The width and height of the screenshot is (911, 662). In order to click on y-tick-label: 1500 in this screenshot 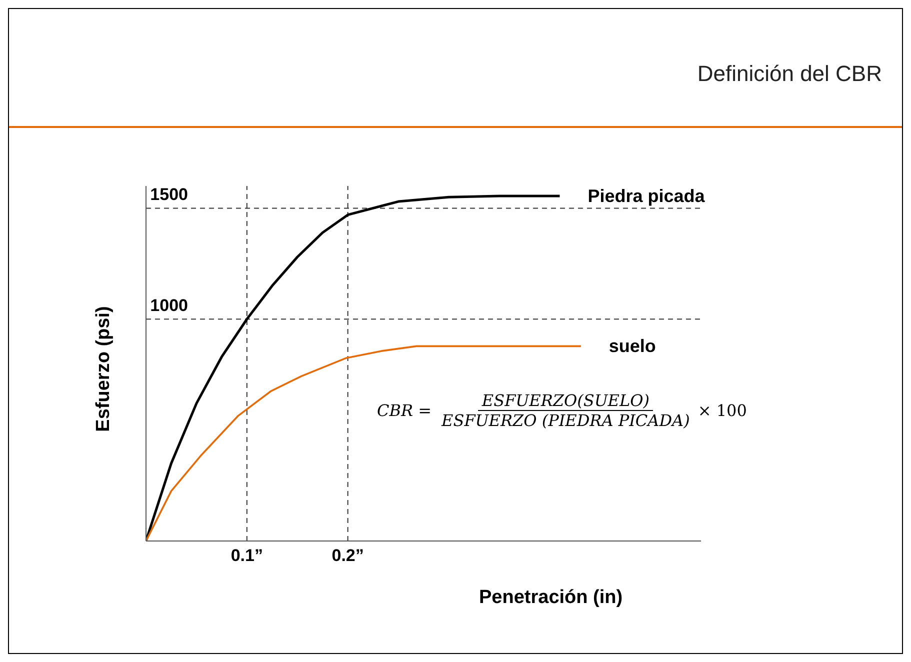, I will do `click(169, 194)`.